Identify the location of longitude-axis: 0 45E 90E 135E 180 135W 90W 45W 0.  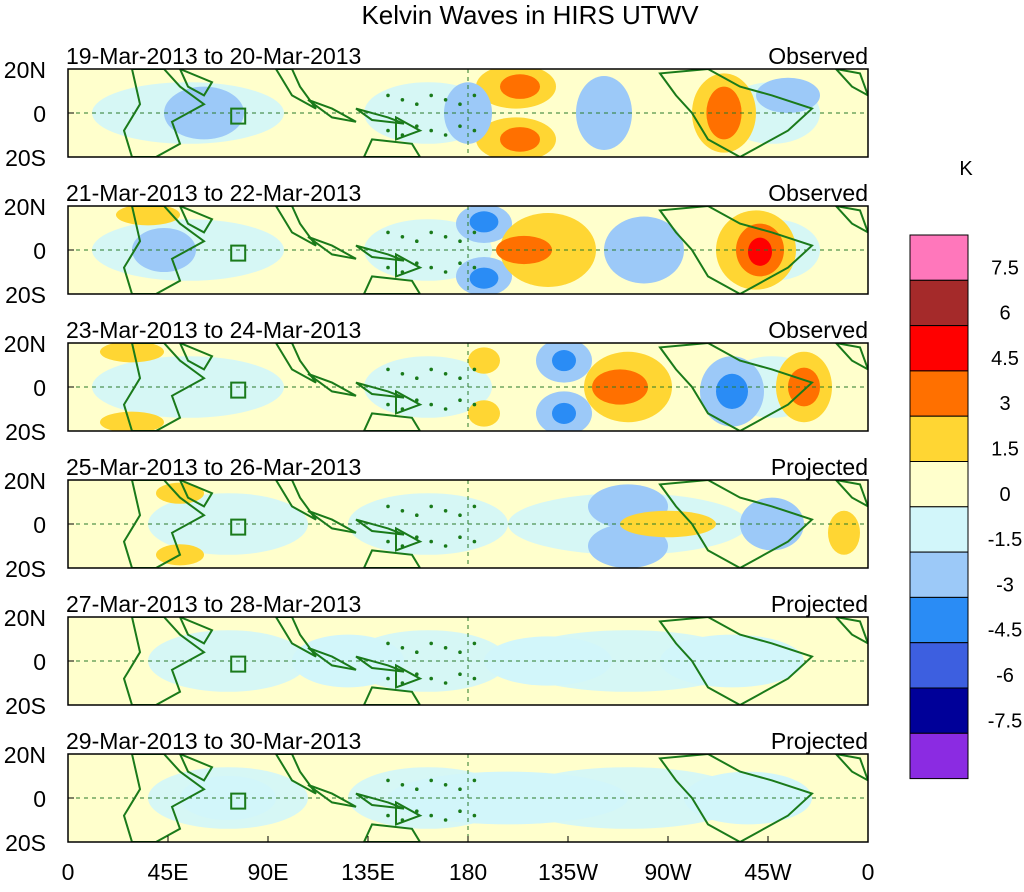
(468, 860).